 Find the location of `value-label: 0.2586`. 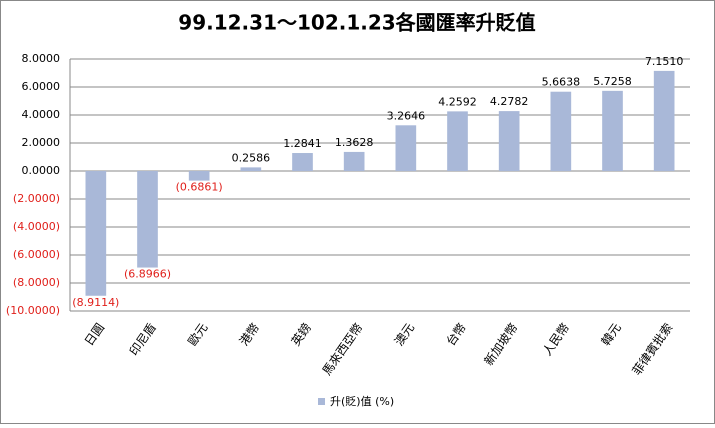

value-label: 0.2586 is located at coordinates (251, 157).